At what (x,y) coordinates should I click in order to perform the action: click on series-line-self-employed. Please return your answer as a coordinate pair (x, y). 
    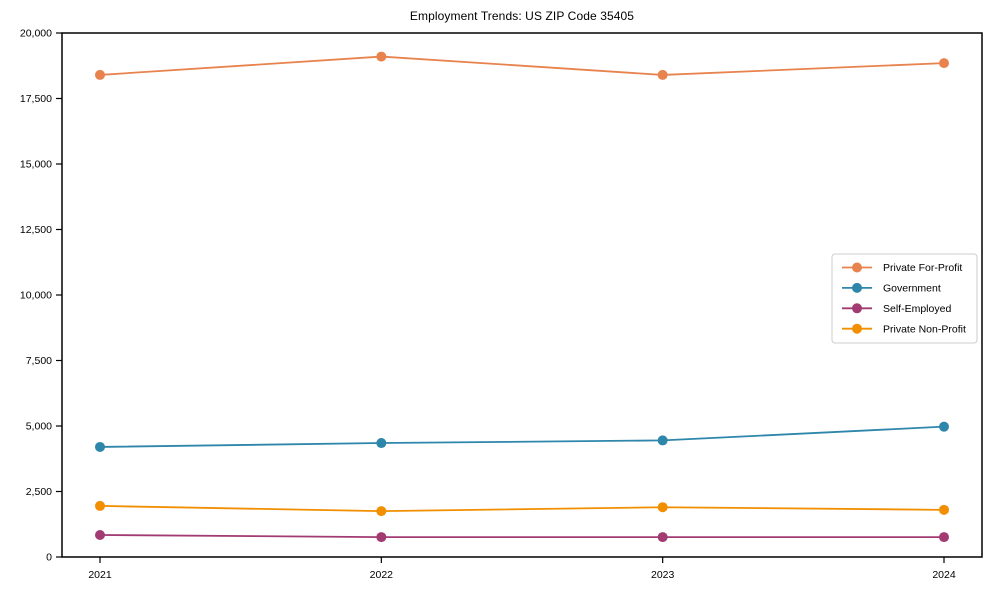
    Looking at the image, I should click on (522, 536).